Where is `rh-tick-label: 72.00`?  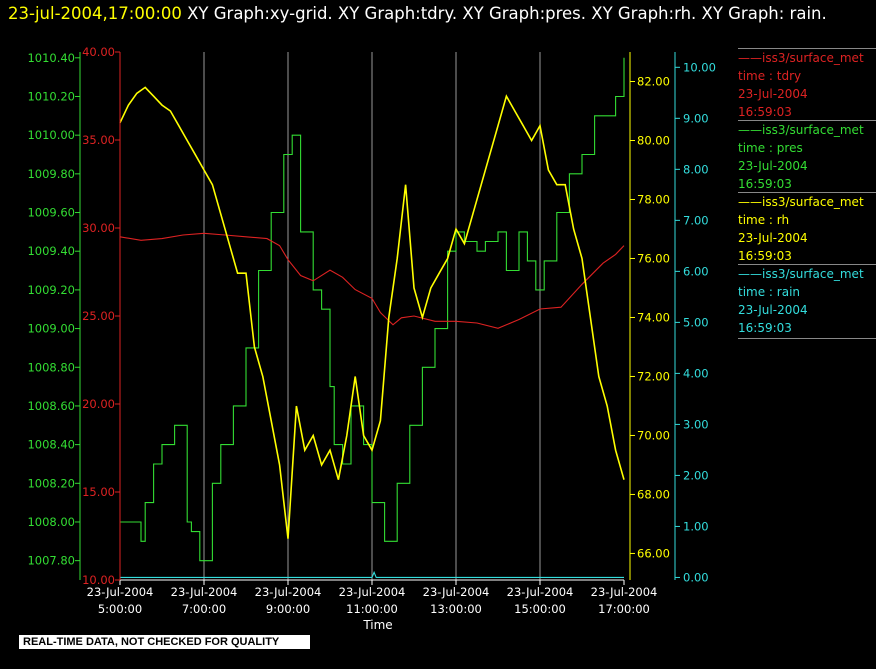
rh-tick-label: 72.00 is located at coordinates (653, 376).